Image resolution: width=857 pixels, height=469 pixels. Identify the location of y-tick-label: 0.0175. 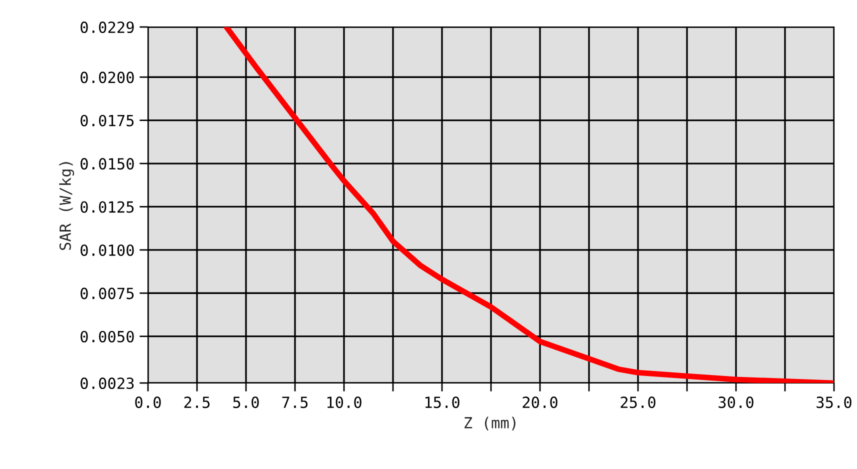
(107, 120).